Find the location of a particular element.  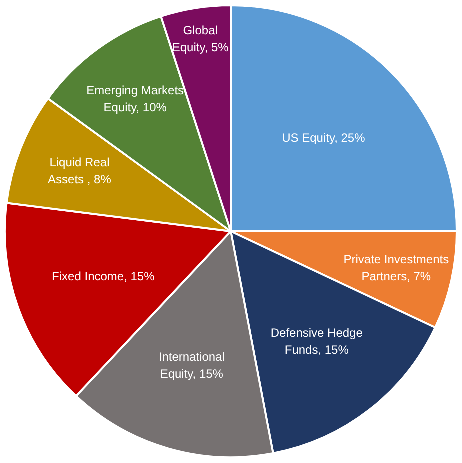

slice-label: Defensive Hedge Funds, 15% is located at coordinates (317, 342).